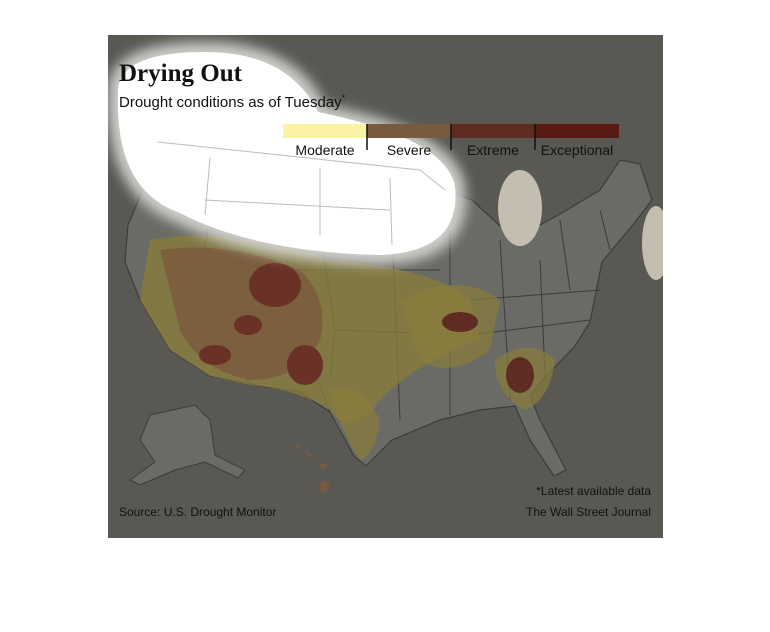 The height and width of the screenshot is (632, 770). I want to click on subtitle-mark: *, so click(344, 98).